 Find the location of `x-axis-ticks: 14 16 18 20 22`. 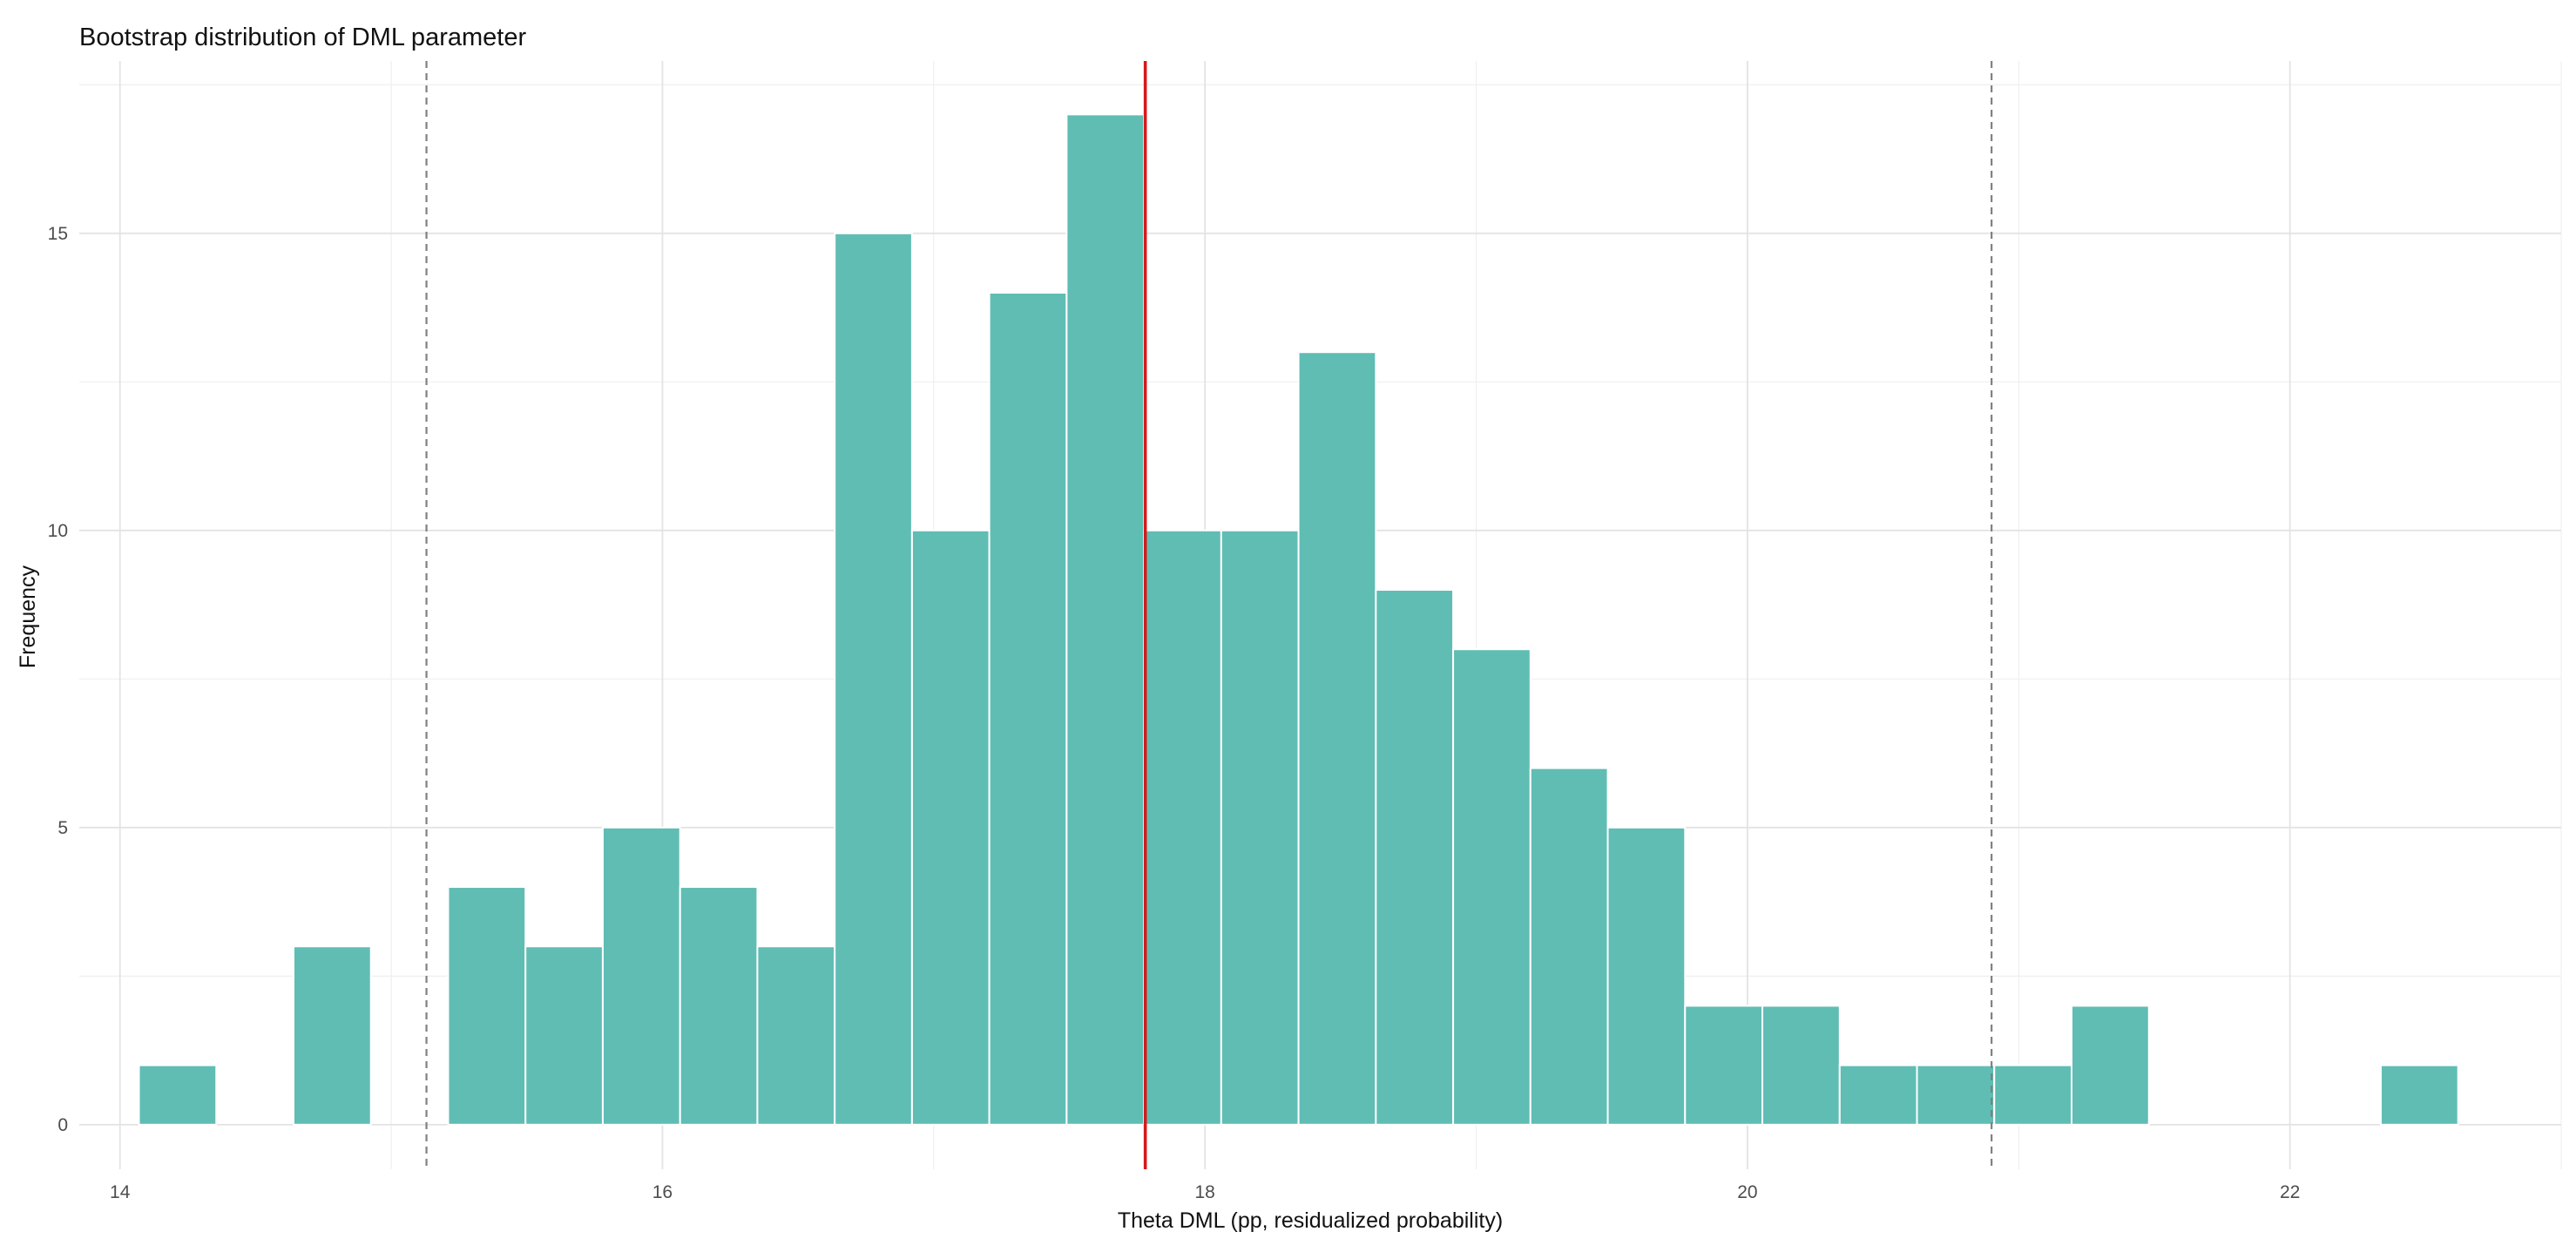

x-axis-ticks: 14 16 18 20 22 is located at coordinates (1205, 1192).